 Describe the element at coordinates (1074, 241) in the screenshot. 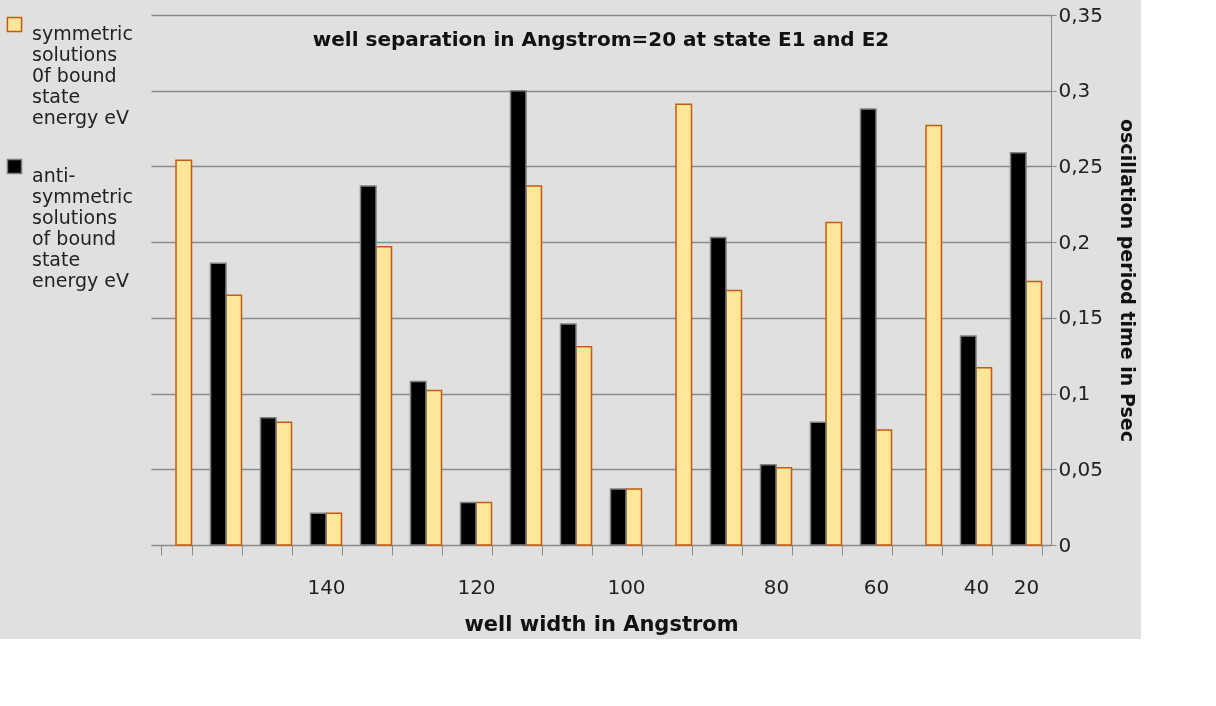

I see `y2-tick-label: 0,2` at that location.